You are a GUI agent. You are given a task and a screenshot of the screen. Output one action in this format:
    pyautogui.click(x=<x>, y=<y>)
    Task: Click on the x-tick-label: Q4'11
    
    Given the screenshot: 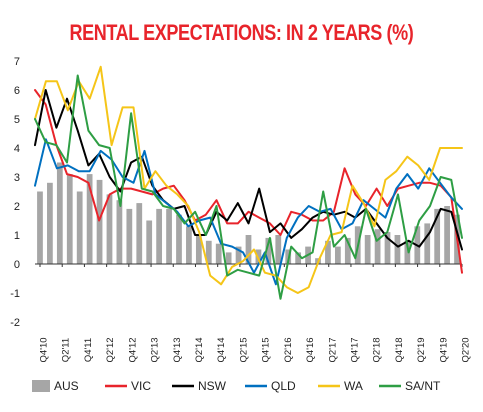 What is the action you would take?
    pyautogui.click(x=88, y=350)
    